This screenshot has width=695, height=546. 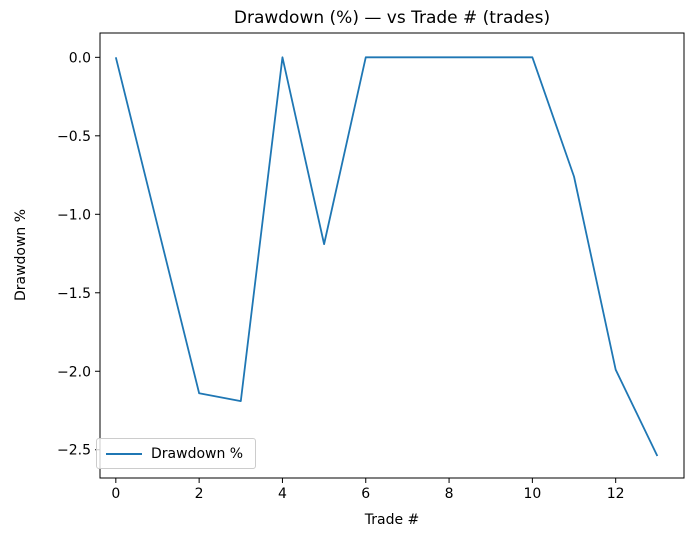 What do you see at coordinates (532, 494) in the screenshot?
I see `x-tick-label: 10` at bounding box center [532, 494].